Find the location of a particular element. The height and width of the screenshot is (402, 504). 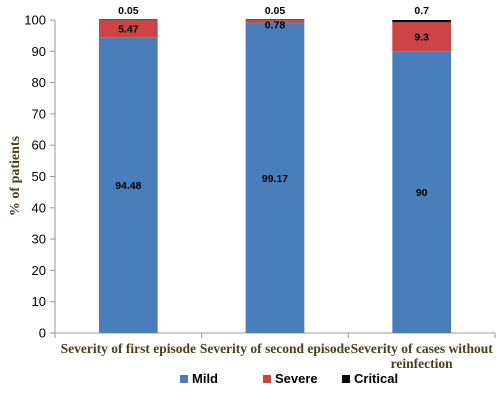

data-label-mild: 90 is located at coordinates (422, 193).